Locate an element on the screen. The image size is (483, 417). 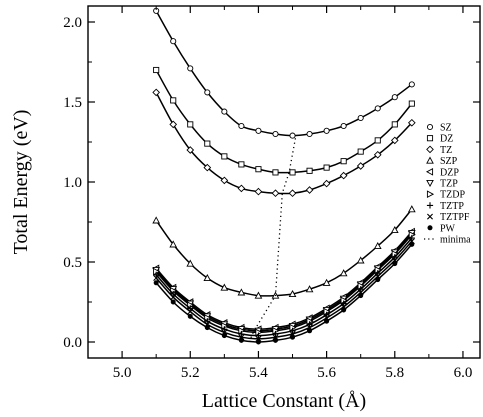
legend-item-dz: DZ is located at coordinates (439, 139).